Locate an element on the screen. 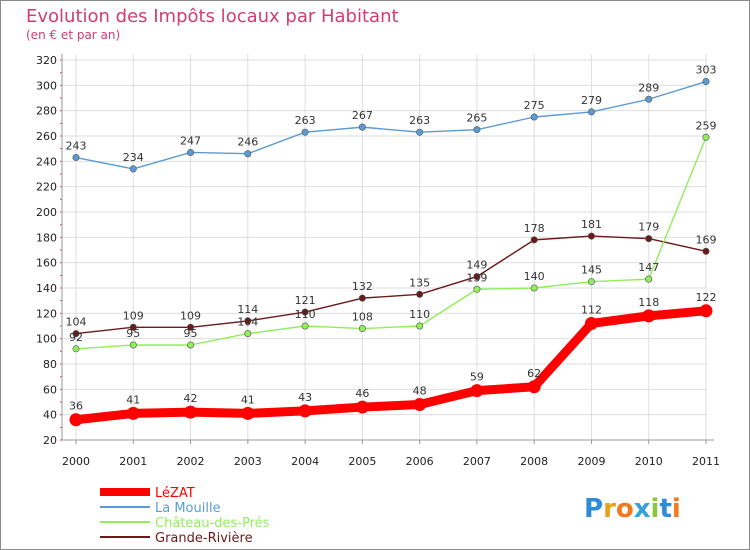 Image resolution: width=750 pixels, height=550 pixels. y-tick-label: 180 is located at coordinates (46, 237).